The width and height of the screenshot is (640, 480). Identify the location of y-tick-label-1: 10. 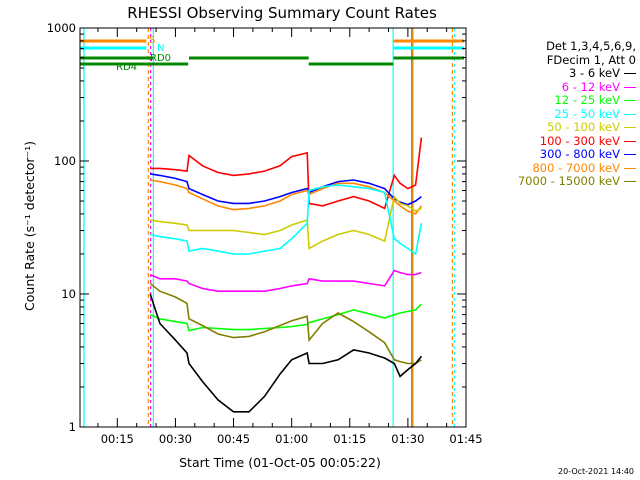
(68, 294).